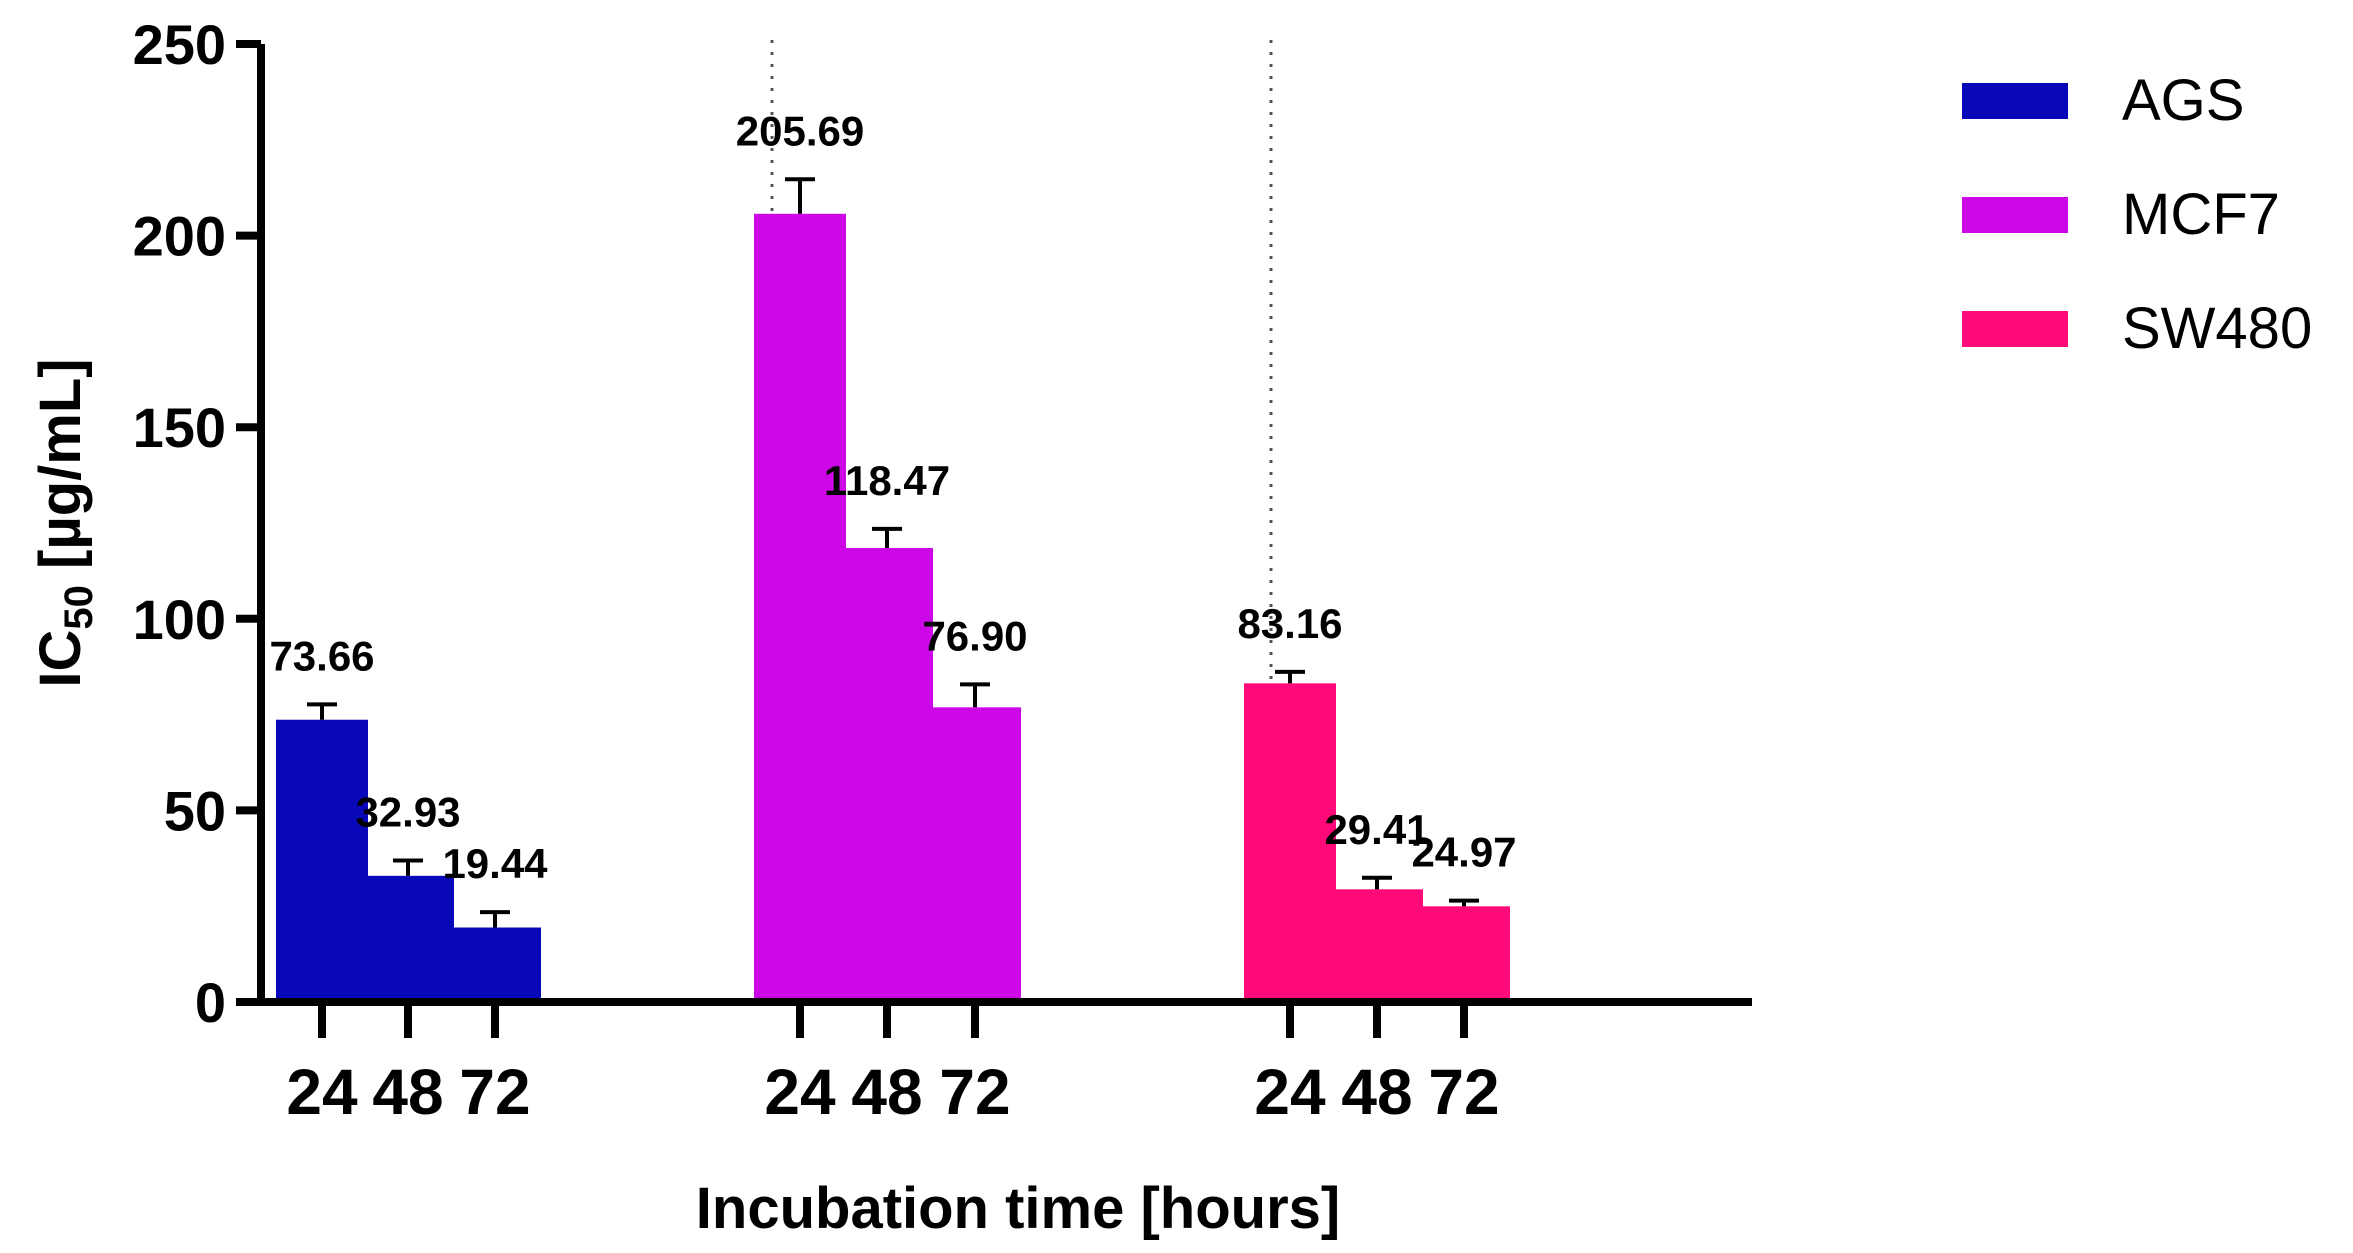 Image resolution: width=2353 pixels, height=1253 pixels. Describe the element at coordinates (1018, 1208) in the screenshot. I see `x-axis-title: Incubation time [hours]` at that location.